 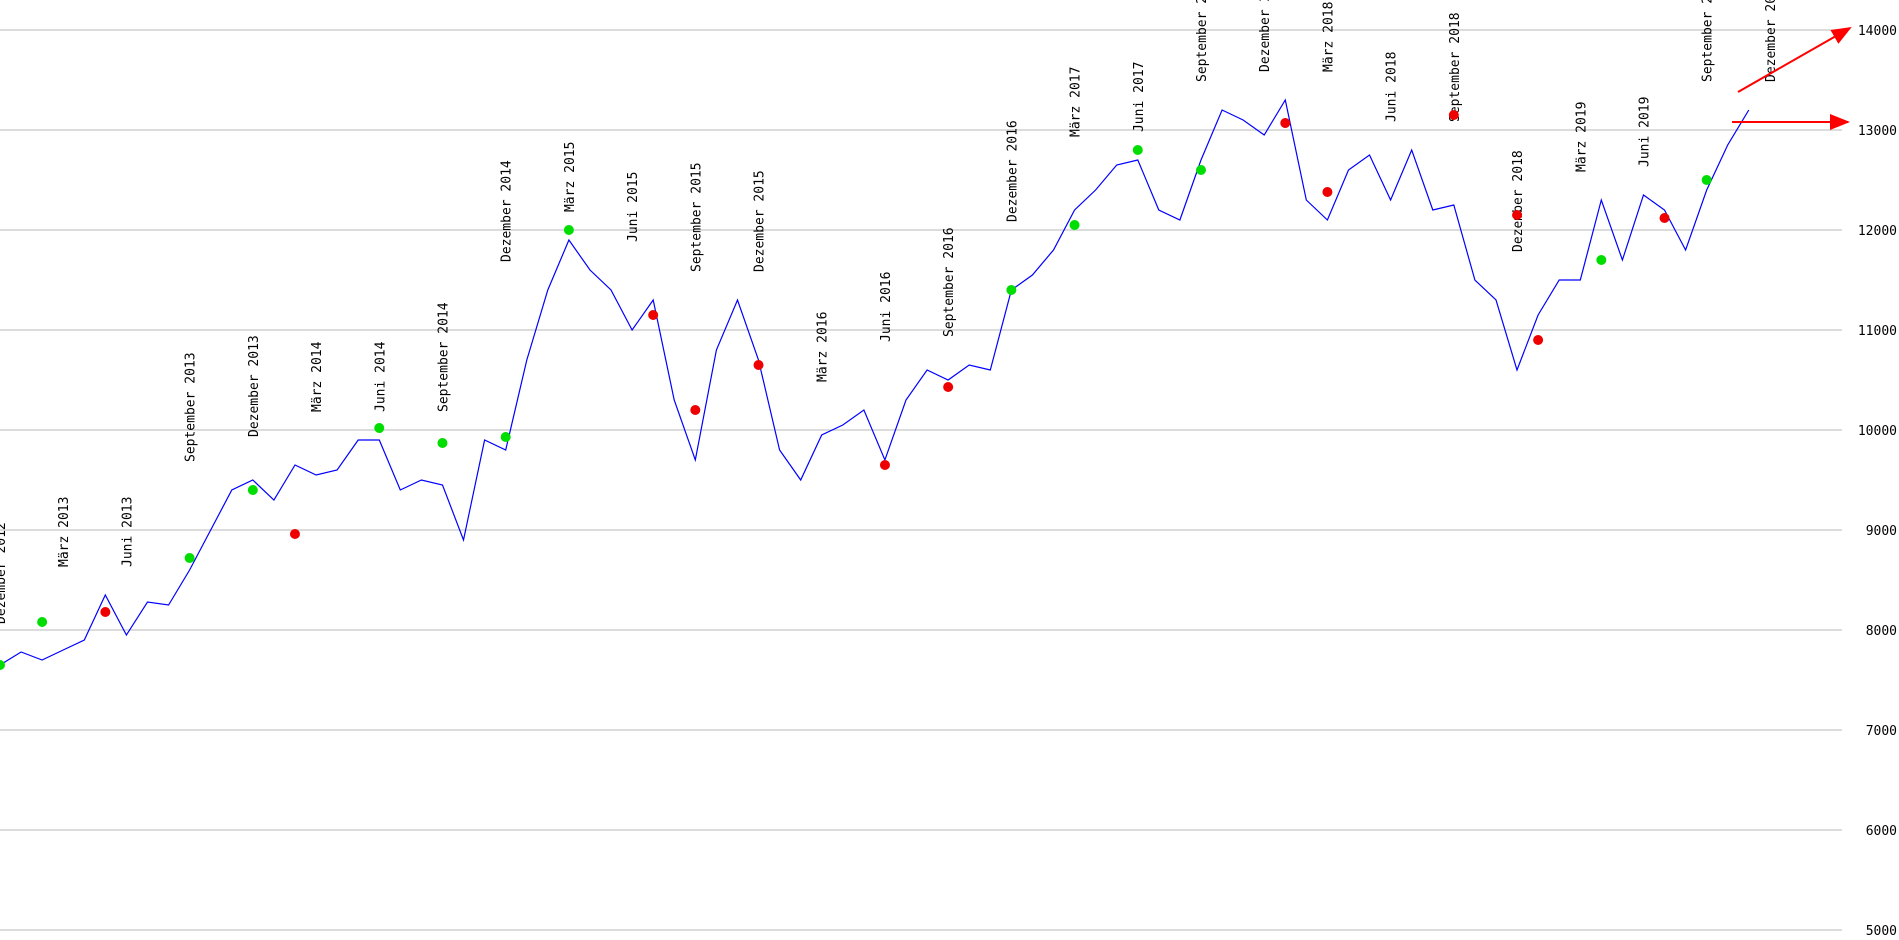 What do you see at coordinates (1881, 931) in the screenshot?
I see `y-tick-label: 5000` at bounding box center [1881, 931].